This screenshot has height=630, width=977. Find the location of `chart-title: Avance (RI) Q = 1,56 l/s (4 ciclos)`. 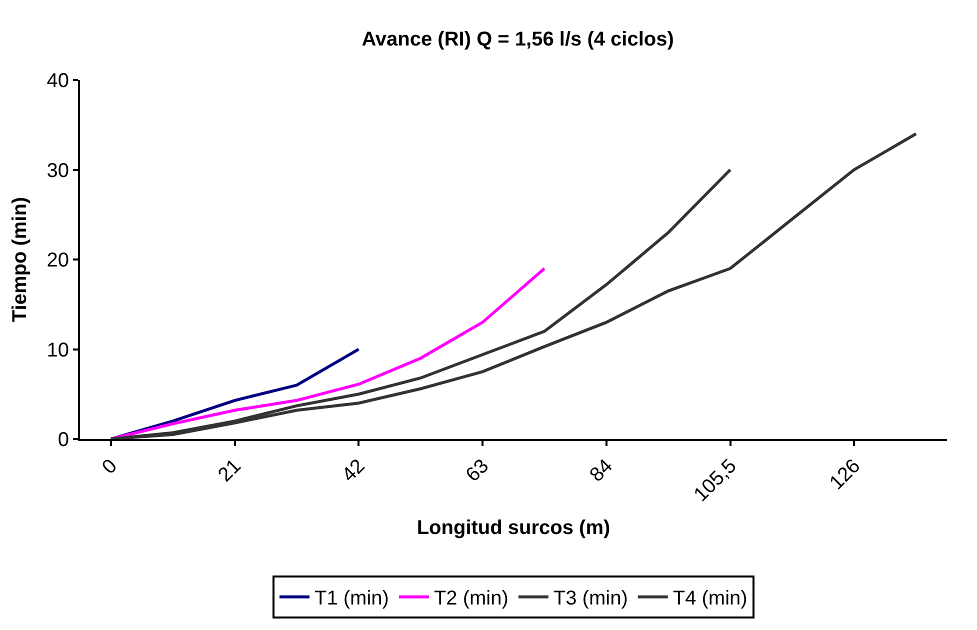

chart-title: Avance (RI) Q = 1,56 l/s (4 ciclos) is located at coordinates (518, 39).